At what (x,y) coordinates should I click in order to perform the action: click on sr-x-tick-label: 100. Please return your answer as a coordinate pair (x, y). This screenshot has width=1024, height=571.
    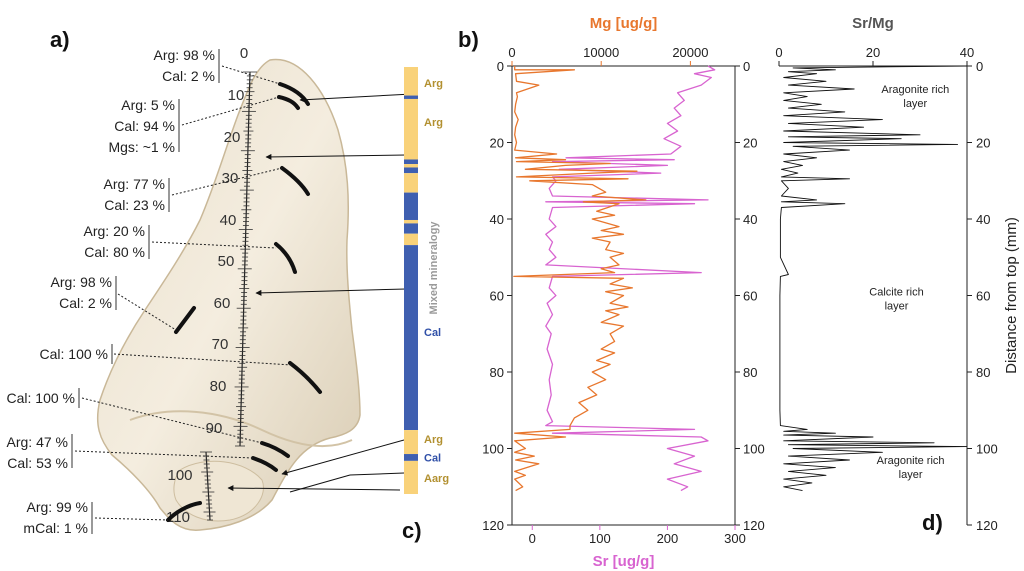
    Looking at the image, I should click on (600, 538).